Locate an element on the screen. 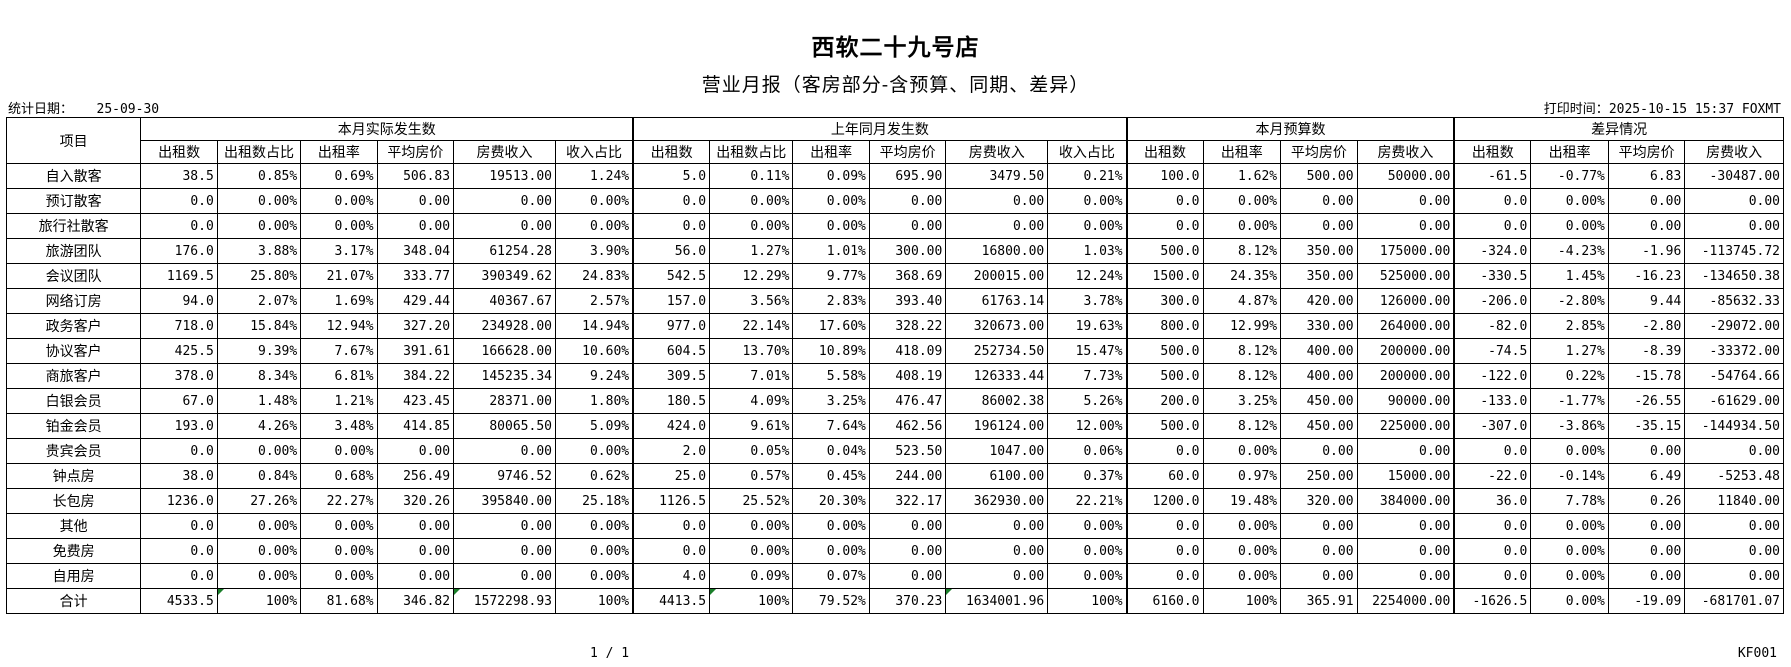  cell-value: 0.04% is located at coordinates (846, 451).